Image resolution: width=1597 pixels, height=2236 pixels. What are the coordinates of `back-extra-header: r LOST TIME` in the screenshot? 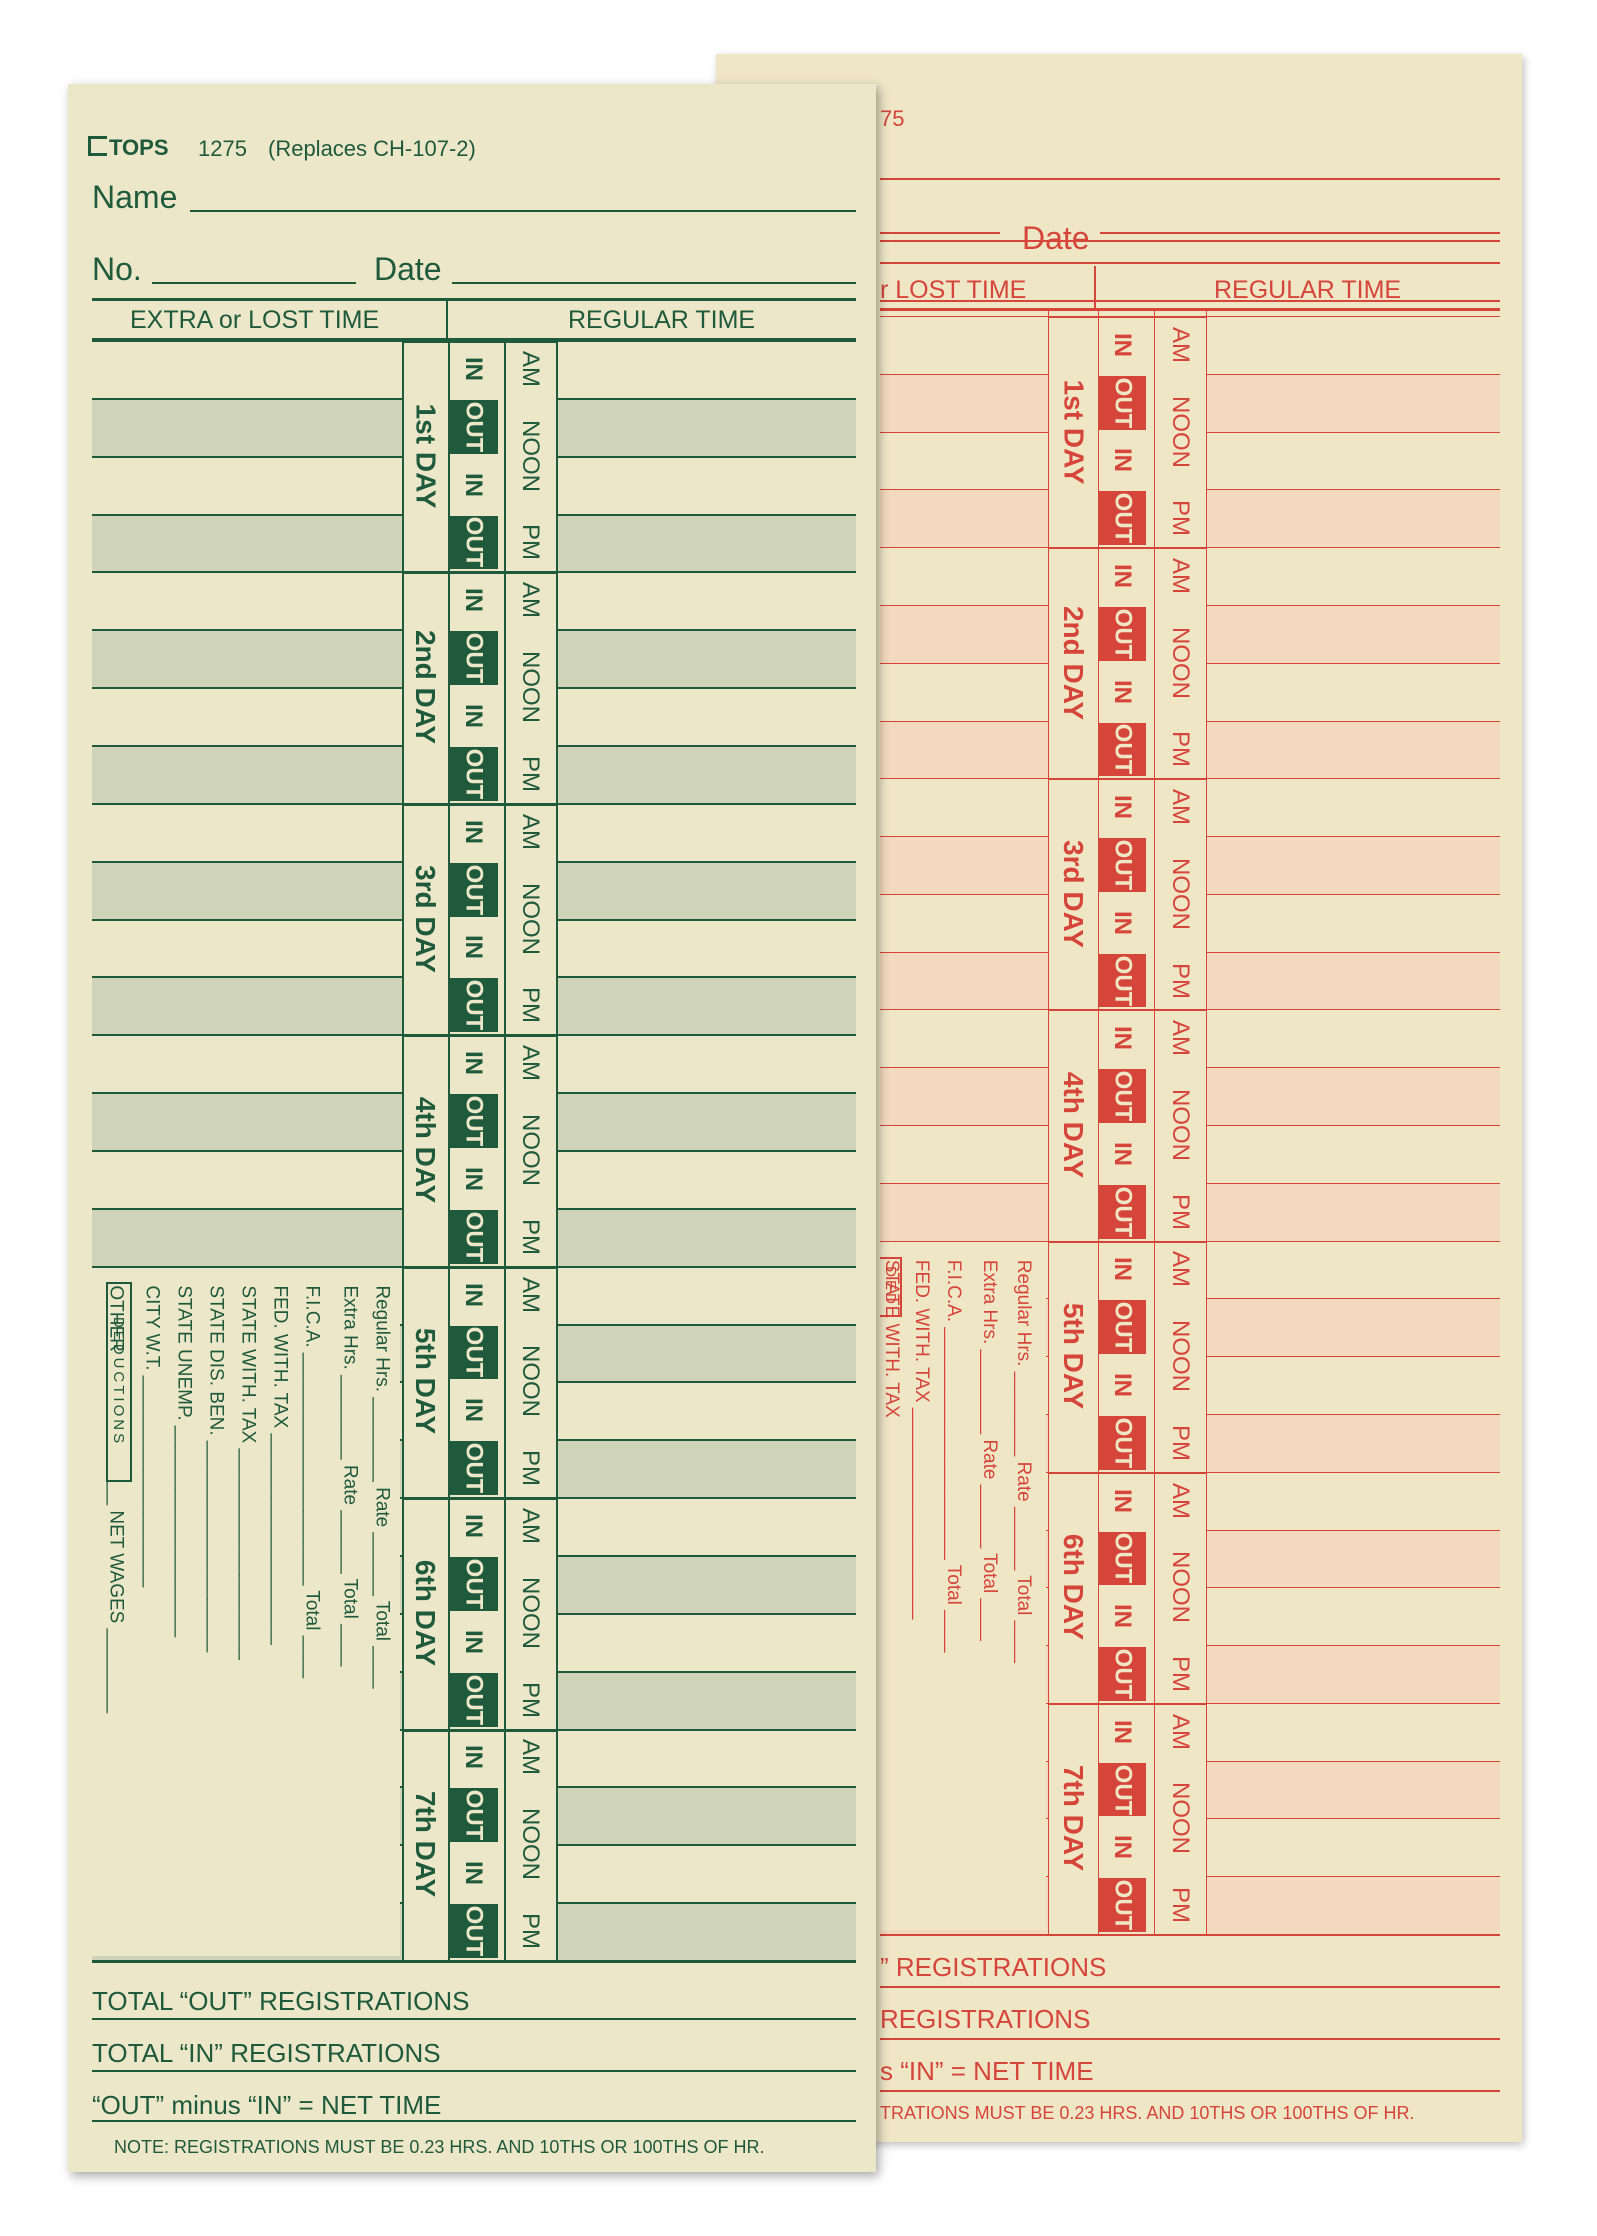 It's located at (953, 290).